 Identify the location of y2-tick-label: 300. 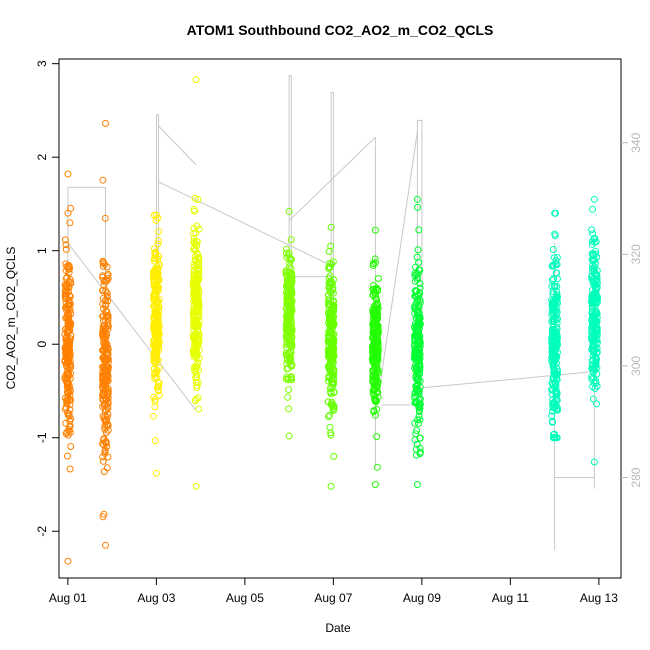
(636, 366).